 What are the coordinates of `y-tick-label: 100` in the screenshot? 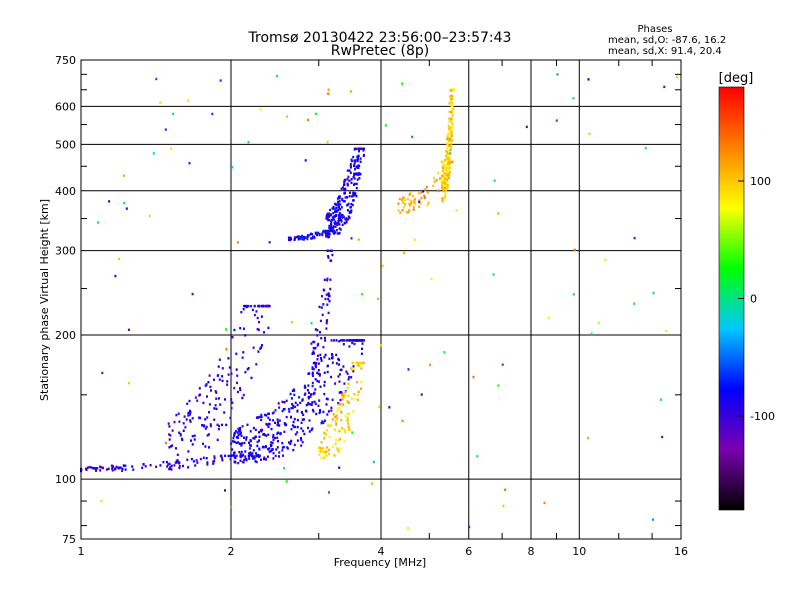 It's located at (65, 479).